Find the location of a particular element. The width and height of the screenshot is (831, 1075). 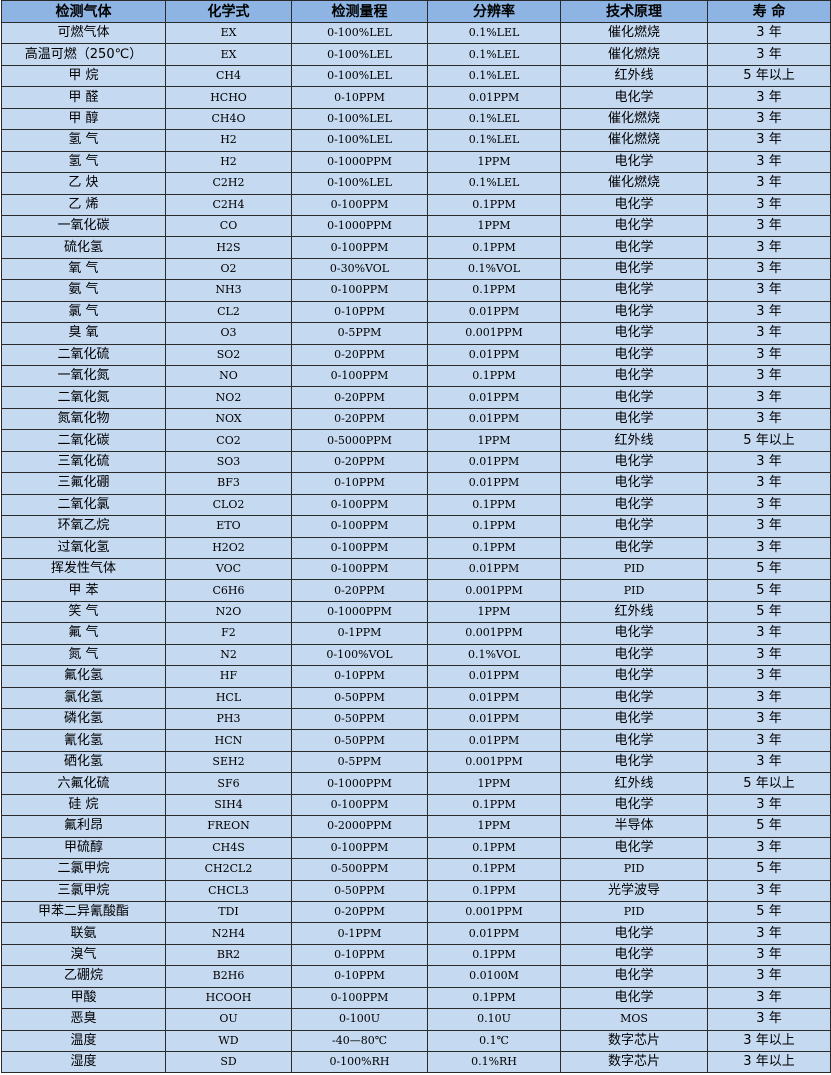

cell-formula: HCHO is located at coordinates (228, 97).